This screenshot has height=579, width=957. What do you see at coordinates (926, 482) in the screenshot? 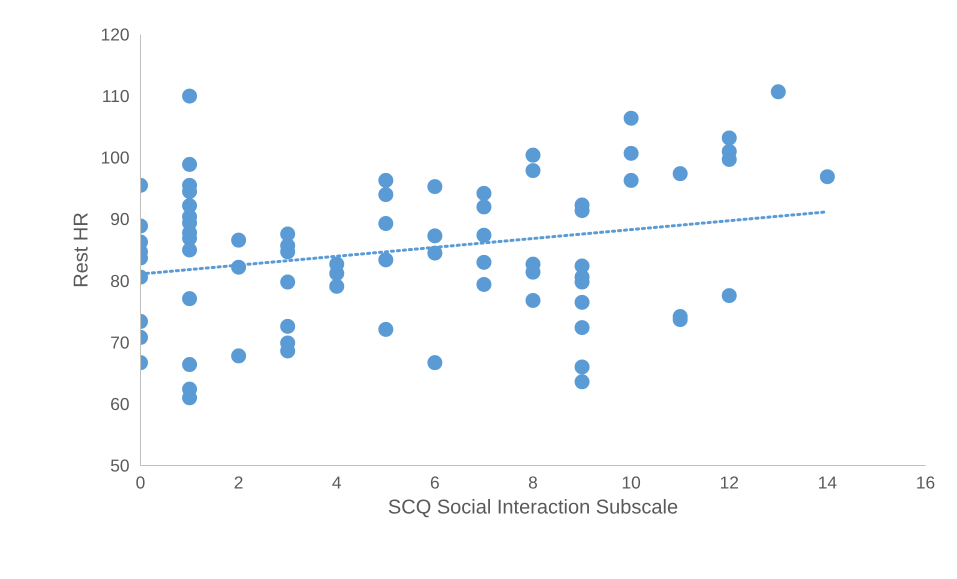
I see `x-tick-label: 16` at bounding box center [926, 482].